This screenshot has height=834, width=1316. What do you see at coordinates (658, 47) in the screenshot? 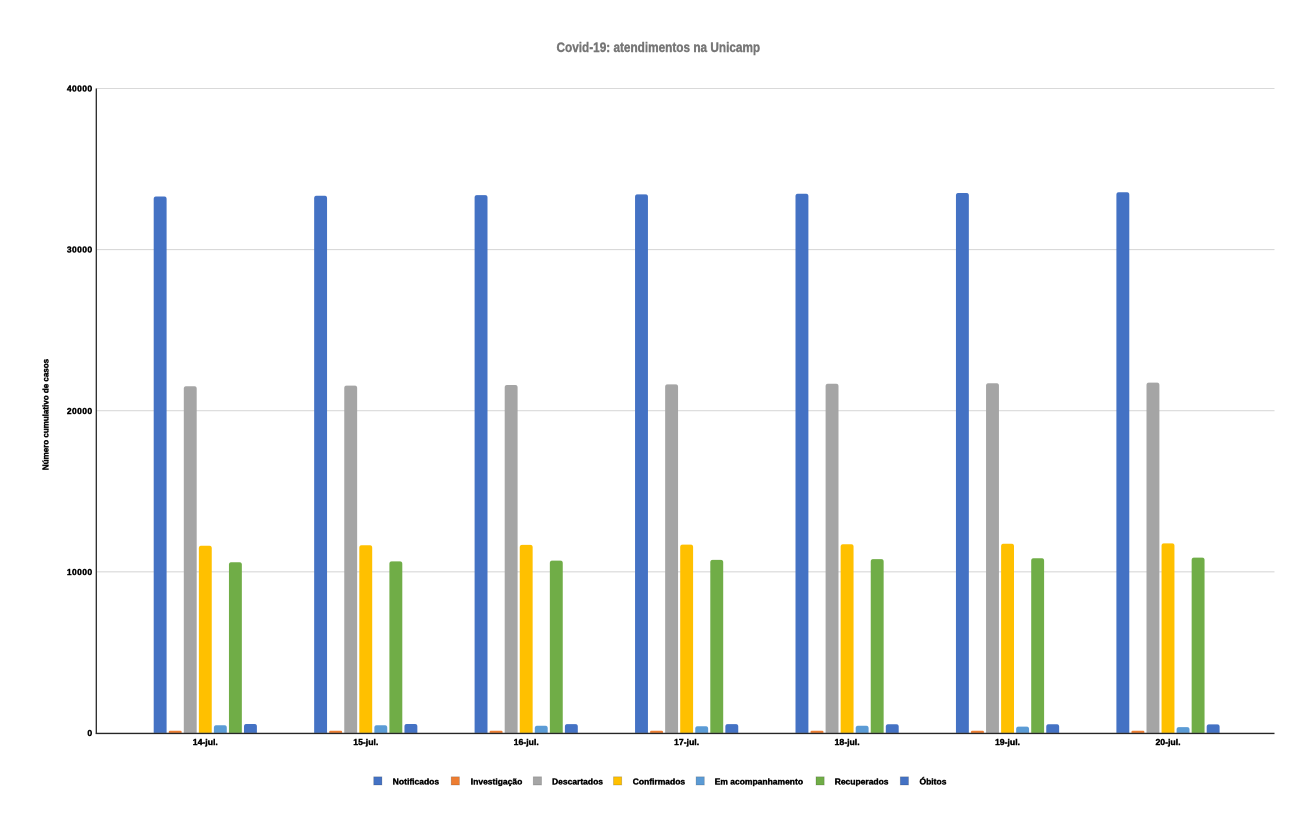
I see `svg-text:Covid-19: atendimentos na Unic: Covid-19: atendimentos na Unicamp` at bounding box center [658, 47].